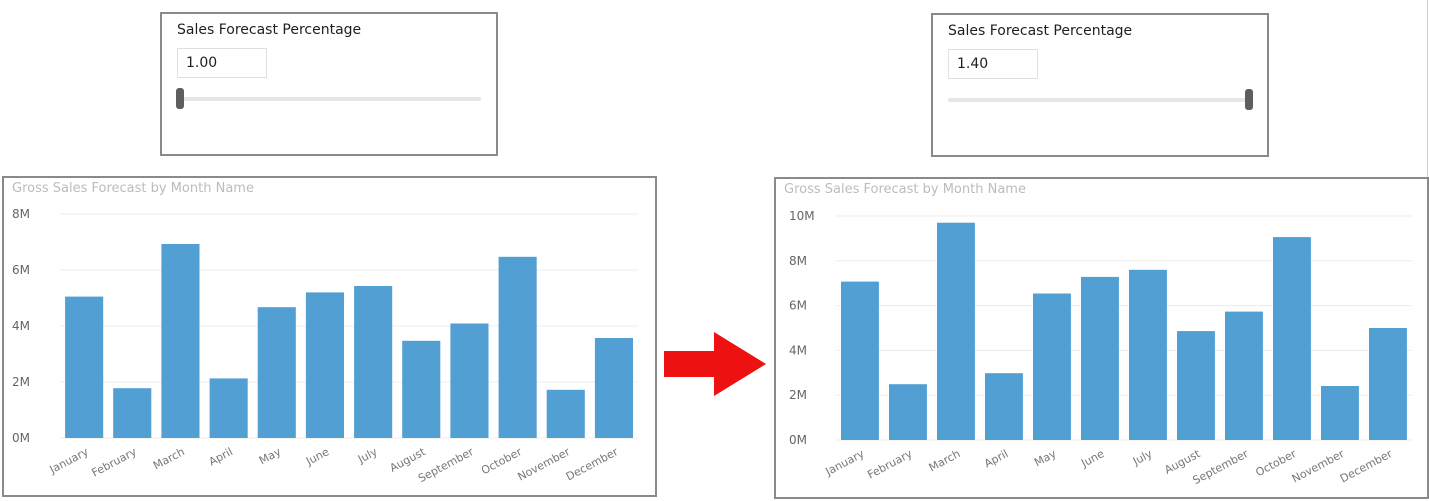  Describe the element at coordinates (329, 84) in the screenshot. I see `forecast-slicer-left: Sales Forecast Percentage 1.00` at that location.